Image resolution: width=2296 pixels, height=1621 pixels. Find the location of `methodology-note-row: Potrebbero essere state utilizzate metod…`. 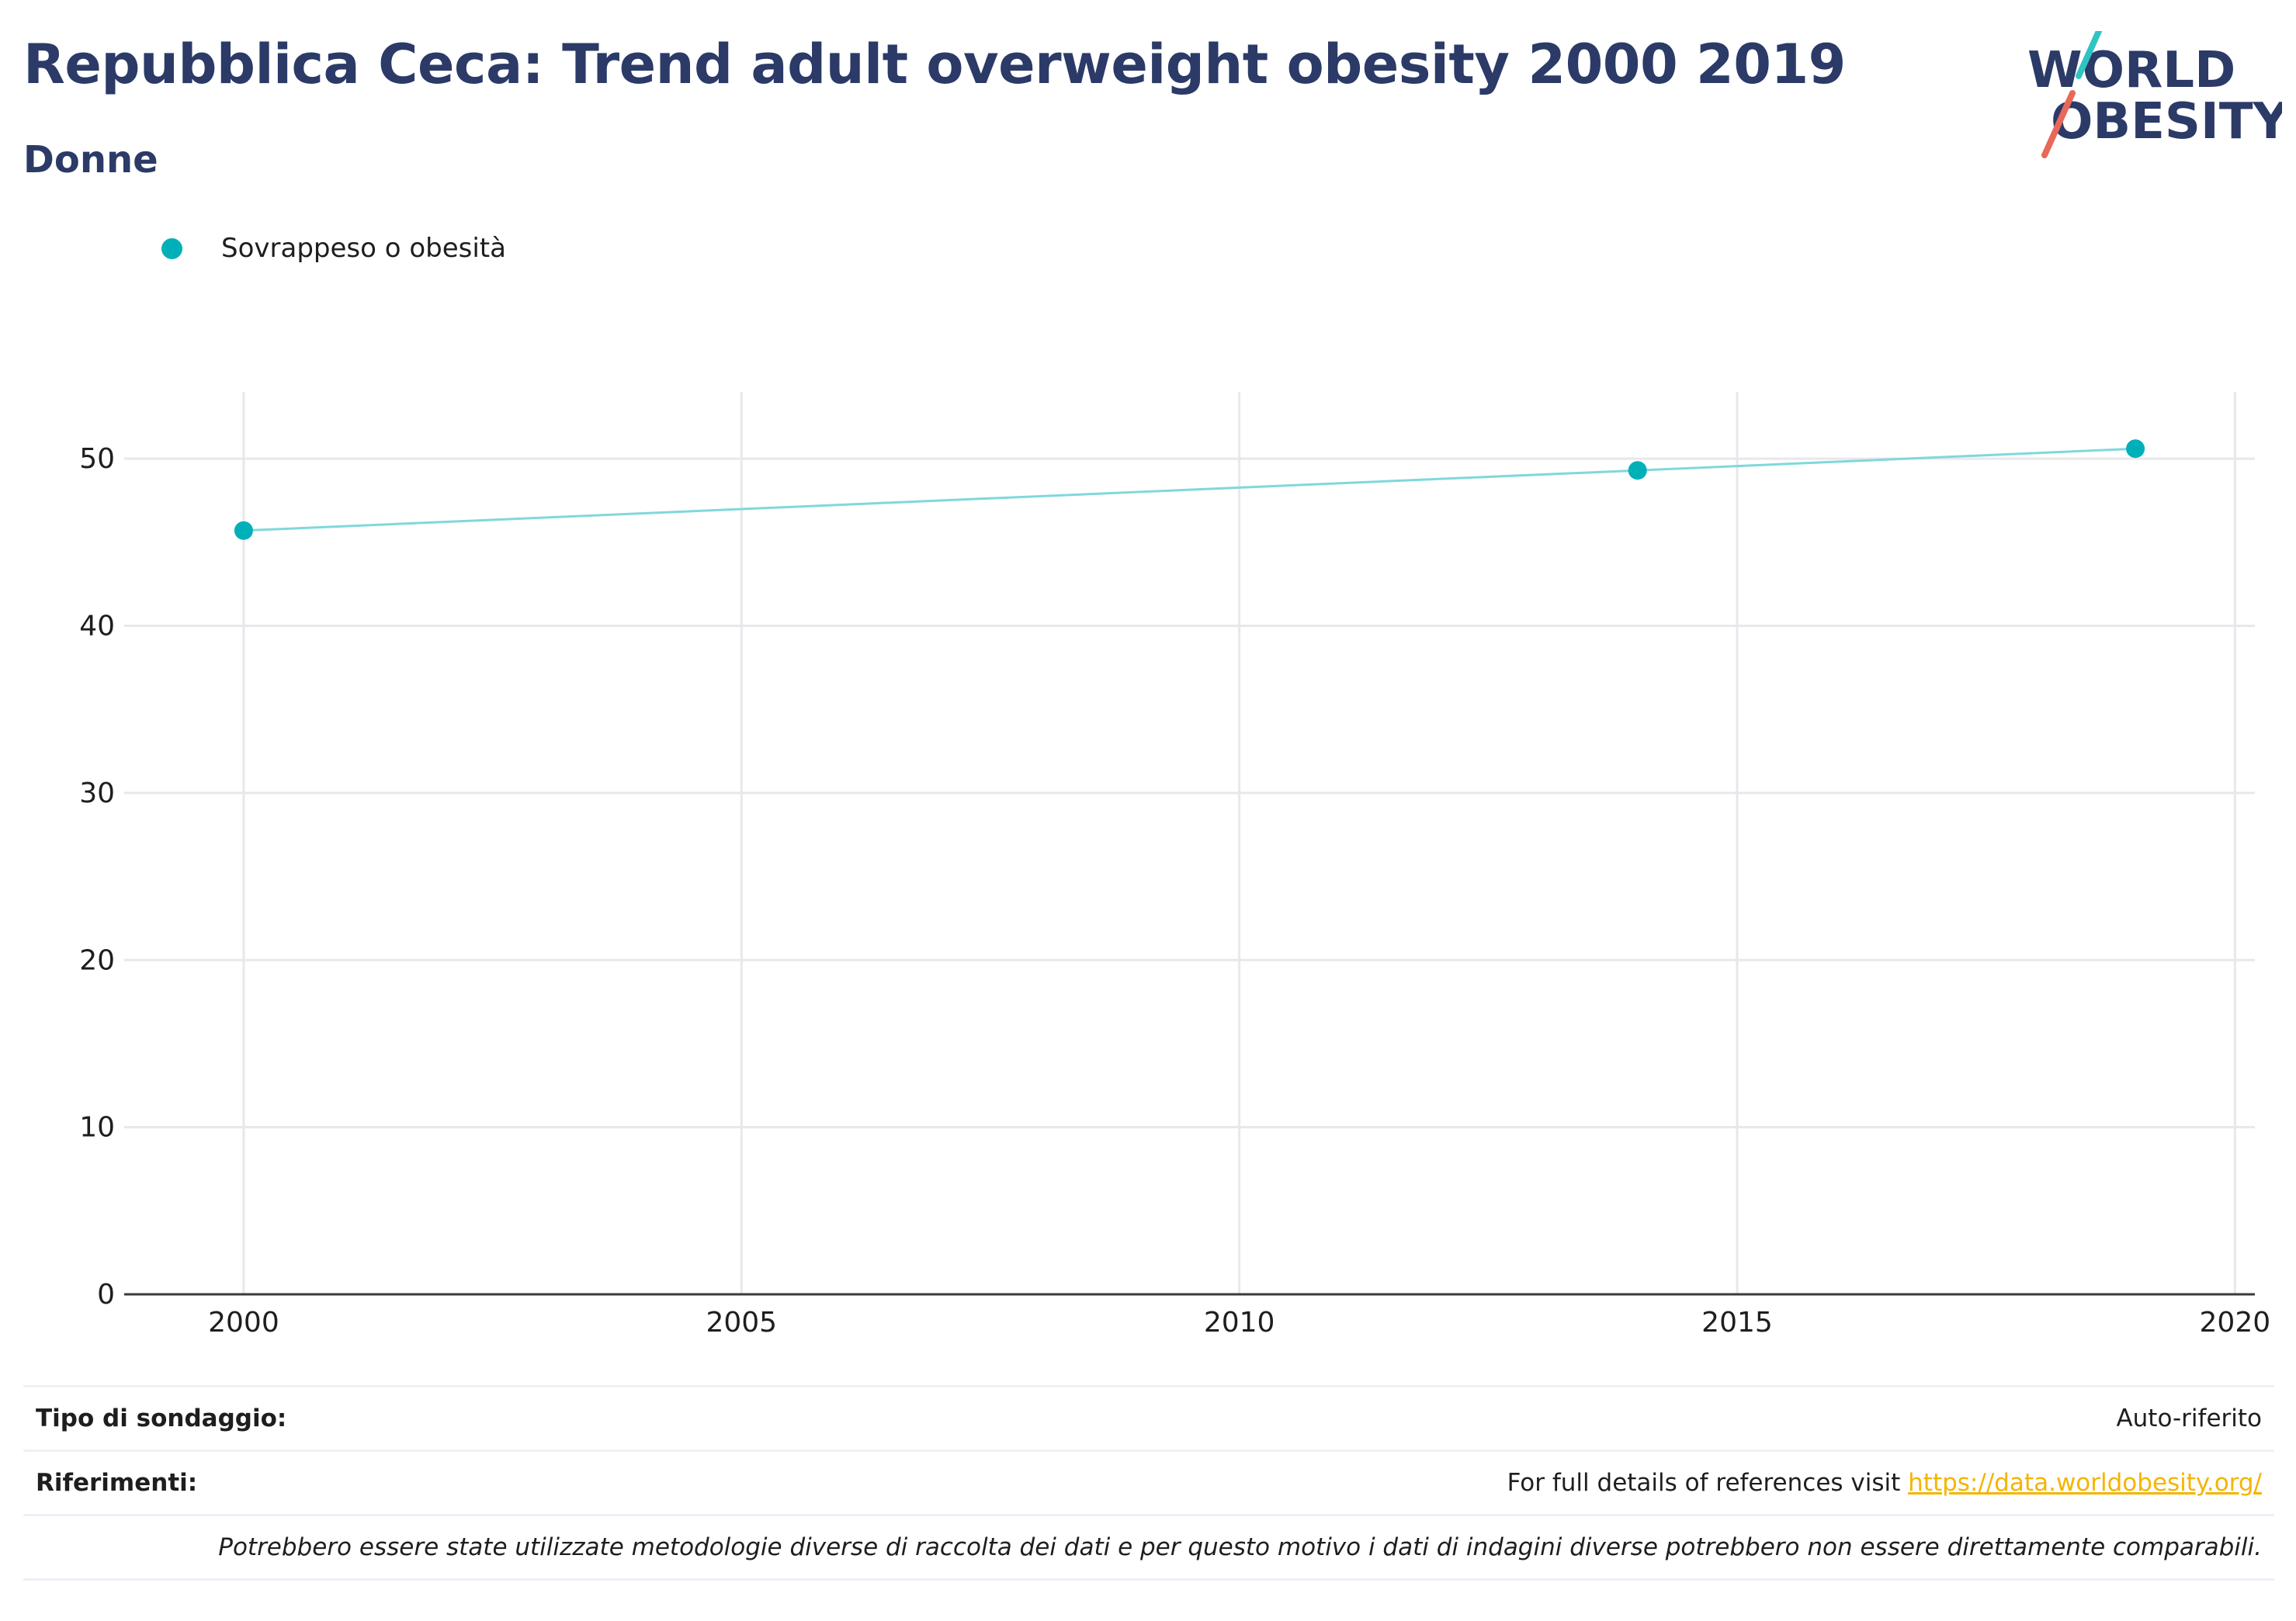

methodology-note-row: Potrebbero essere state utilizzate metod… is located at coordinates (1148, 1547).